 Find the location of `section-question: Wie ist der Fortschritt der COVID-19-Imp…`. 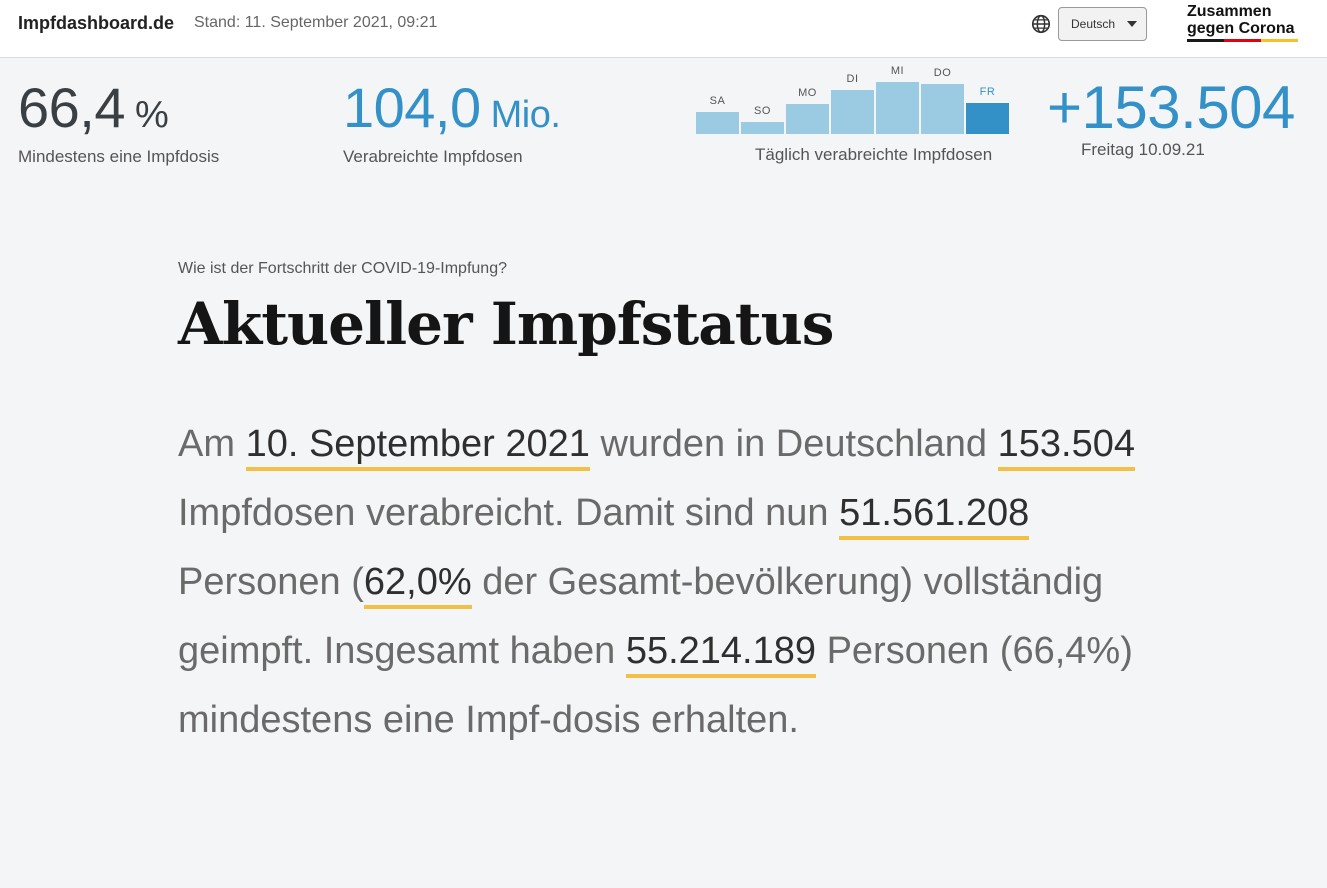

section-question: Wie ist der Fortschritt der COVID-19-Imp… is located at coordinates (342, 268).